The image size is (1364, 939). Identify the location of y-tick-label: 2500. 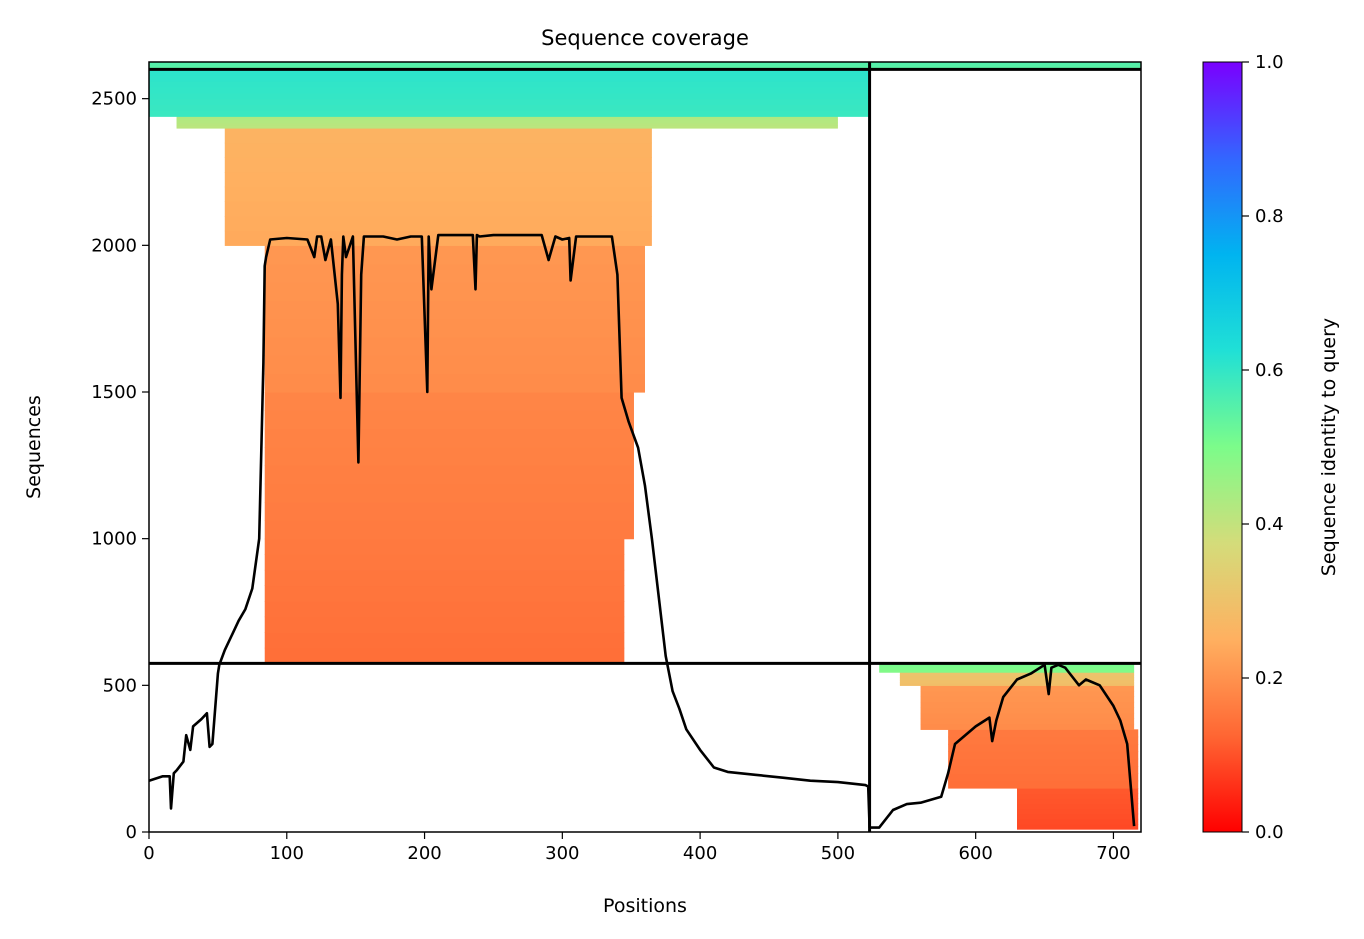
(114, 99).